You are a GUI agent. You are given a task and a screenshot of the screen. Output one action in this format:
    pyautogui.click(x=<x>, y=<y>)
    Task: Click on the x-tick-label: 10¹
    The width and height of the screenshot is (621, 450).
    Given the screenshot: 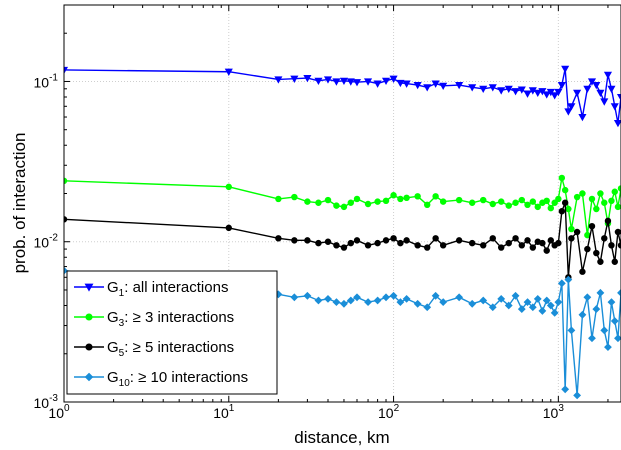 What is the action you would take?
    pyautogui.click(x=224, y=412)
    